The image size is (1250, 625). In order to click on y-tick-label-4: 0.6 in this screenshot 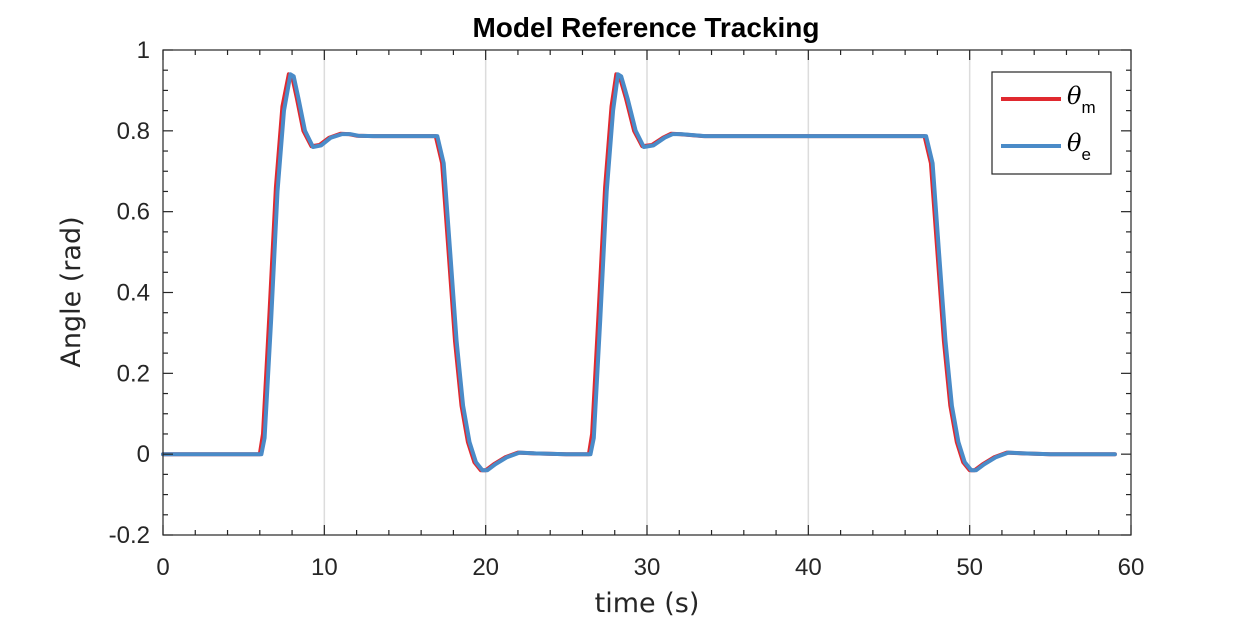, I will do `click(133, 212)`.